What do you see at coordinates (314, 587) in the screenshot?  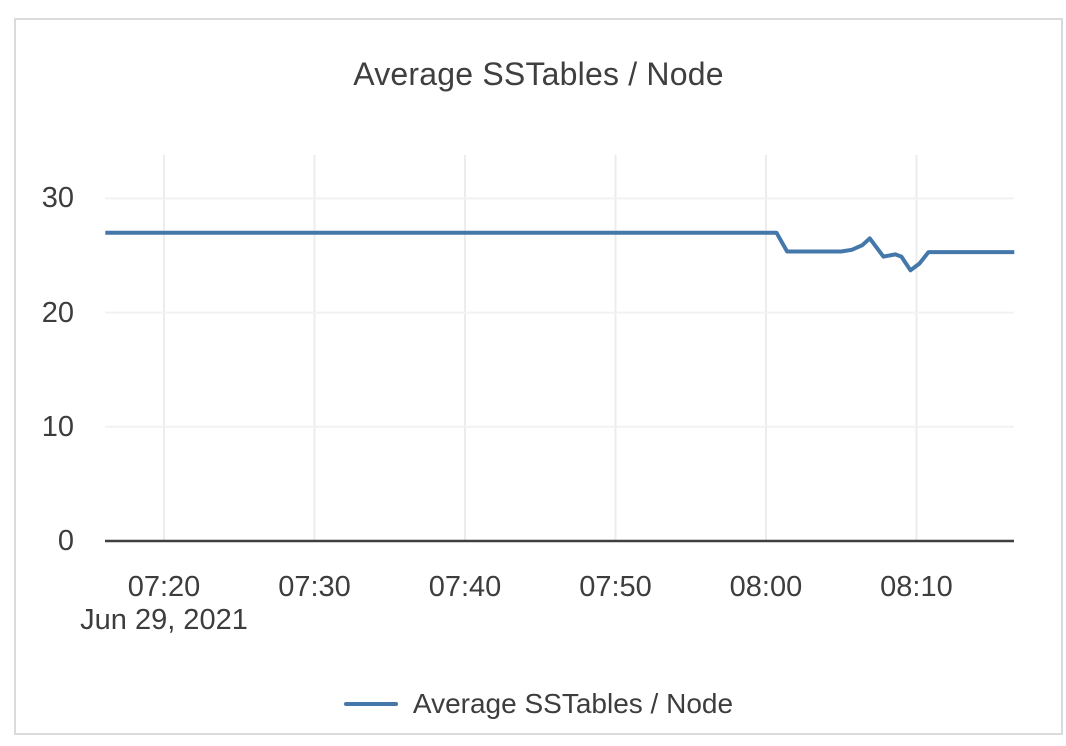 I see `x-tick-label: 07:30` at bounding box center [314, 587].